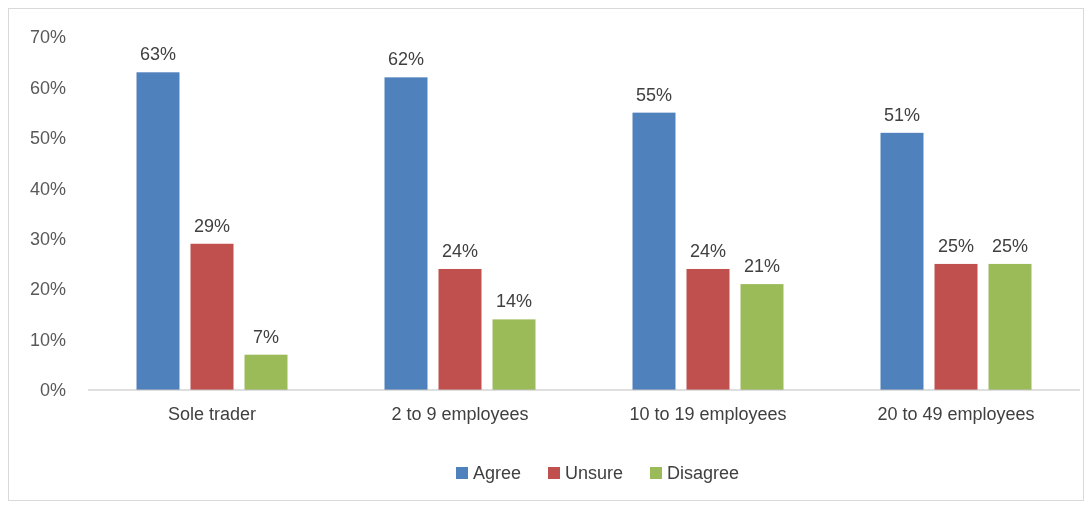  I want to click on y-tick-label: 0%, so click(52, 390).